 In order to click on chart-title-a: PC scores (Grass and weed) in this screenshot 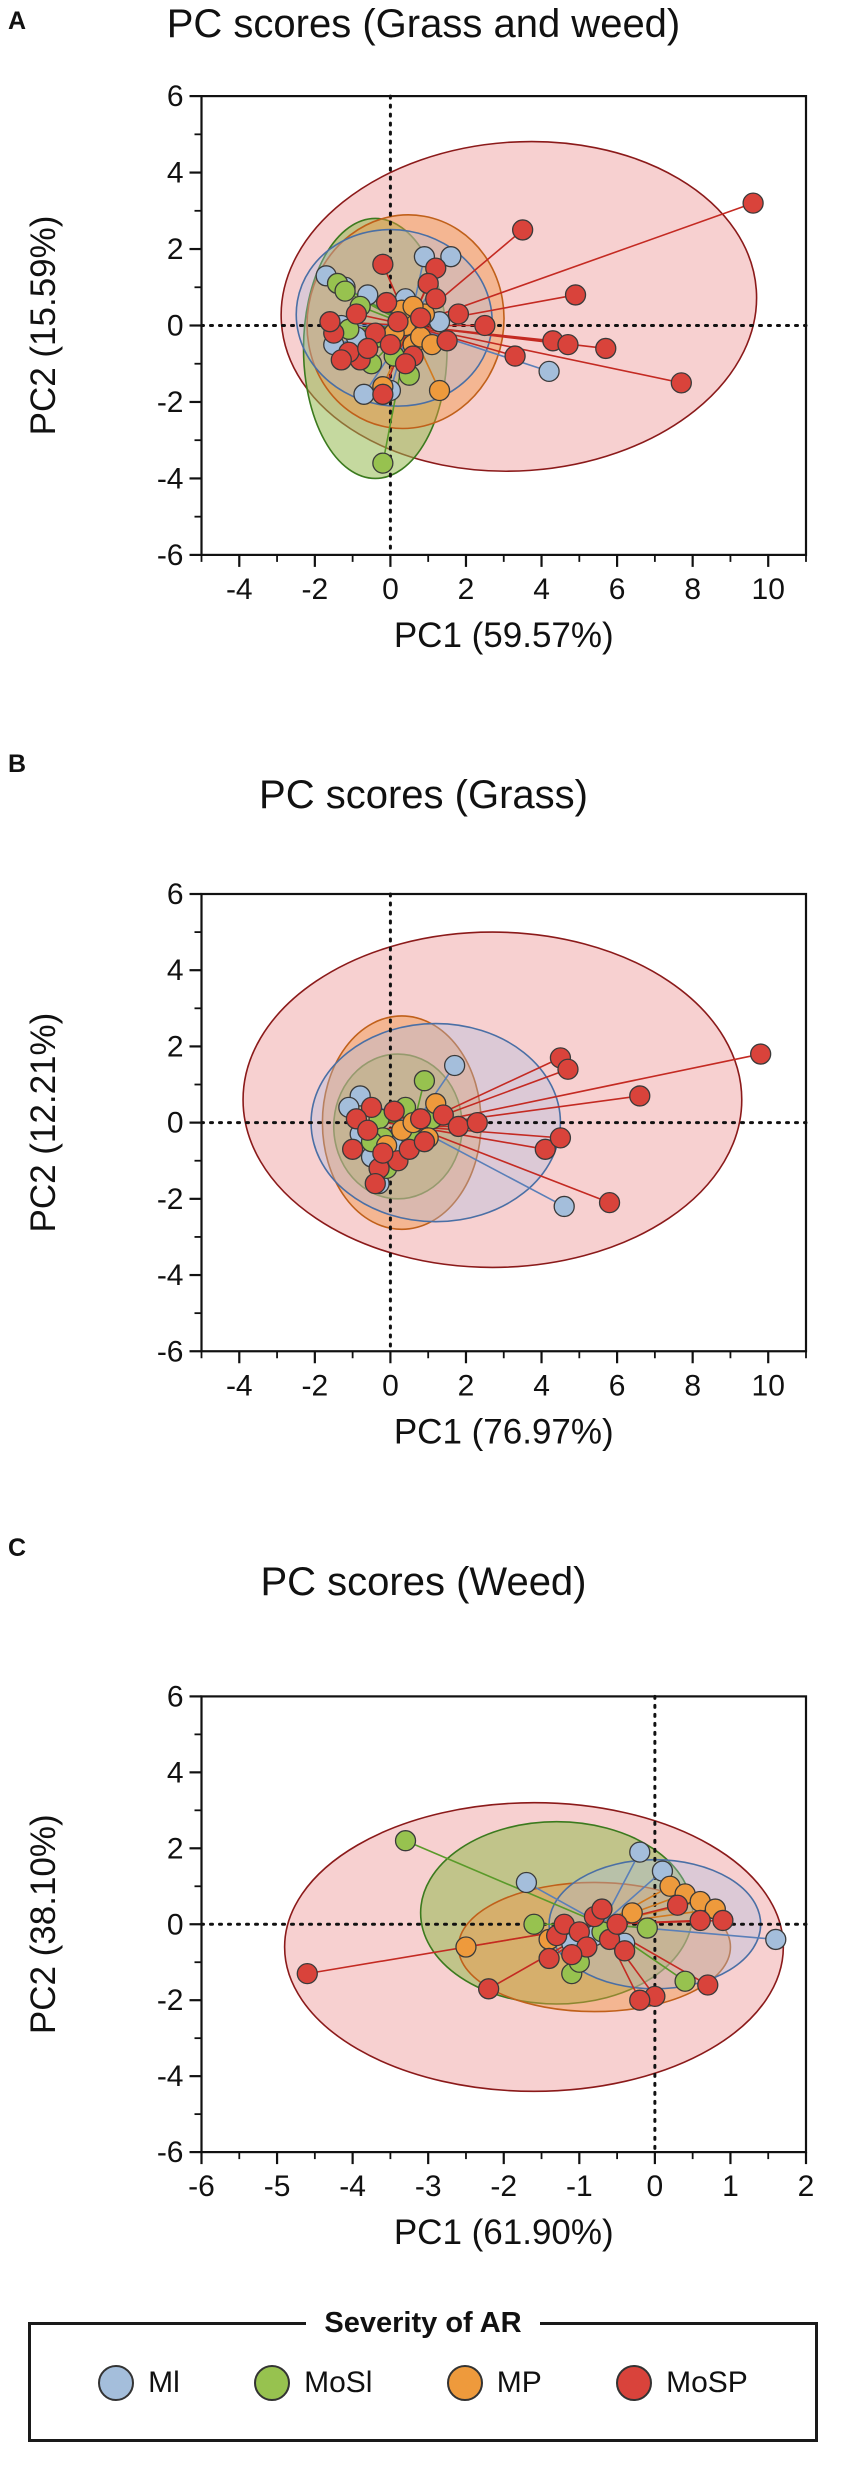, I will do `click(423, 24)`.